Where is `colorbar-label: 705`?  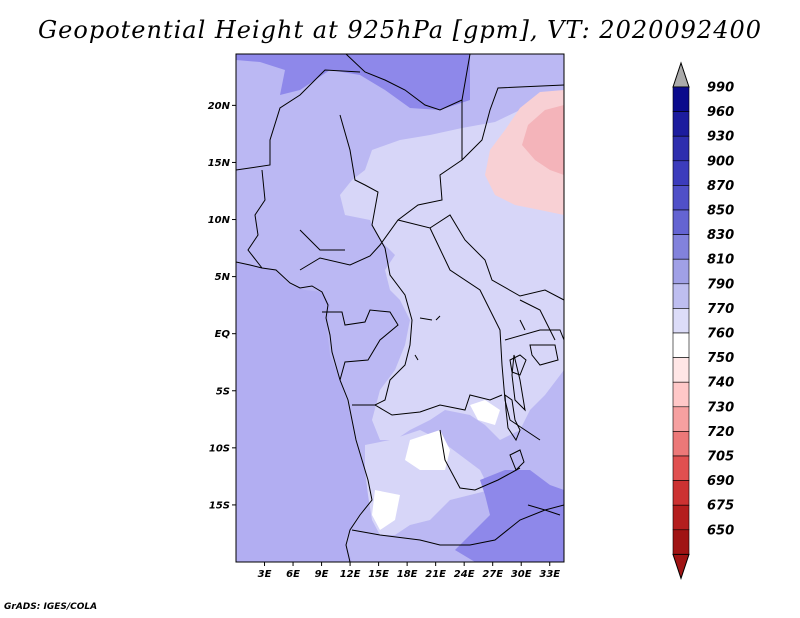 colorbar-label: 705 is located at coordinates (720, 457).